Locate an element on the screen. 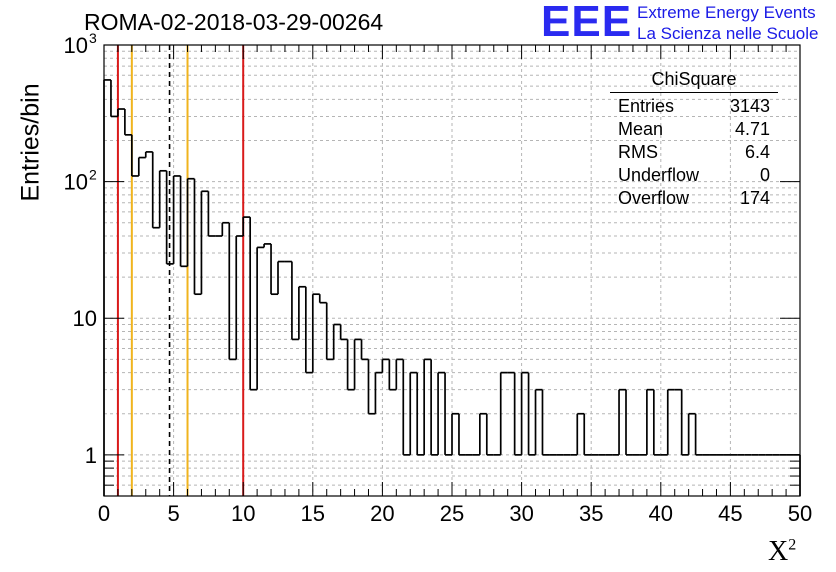  x-tick-label-10: 50 is located at coordinates (800, 513).